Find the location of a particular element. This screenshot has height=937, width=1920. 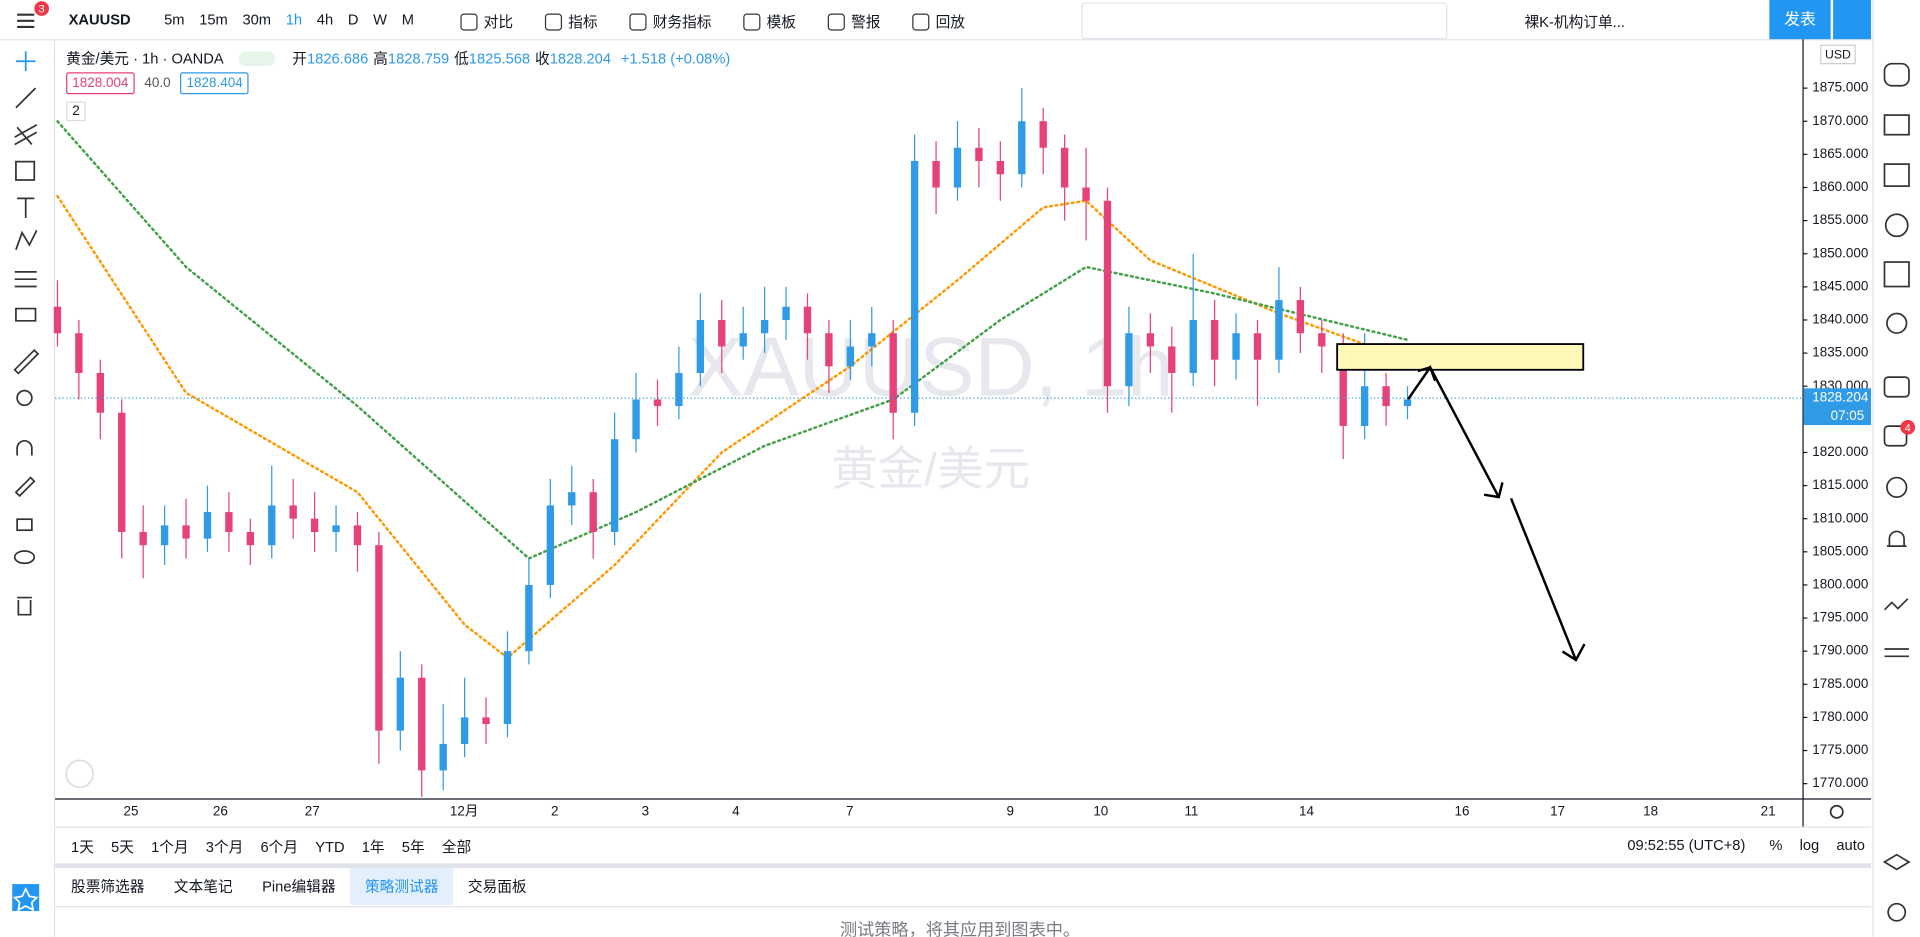

range-button: 1天 is located at coordinates (82, 847).